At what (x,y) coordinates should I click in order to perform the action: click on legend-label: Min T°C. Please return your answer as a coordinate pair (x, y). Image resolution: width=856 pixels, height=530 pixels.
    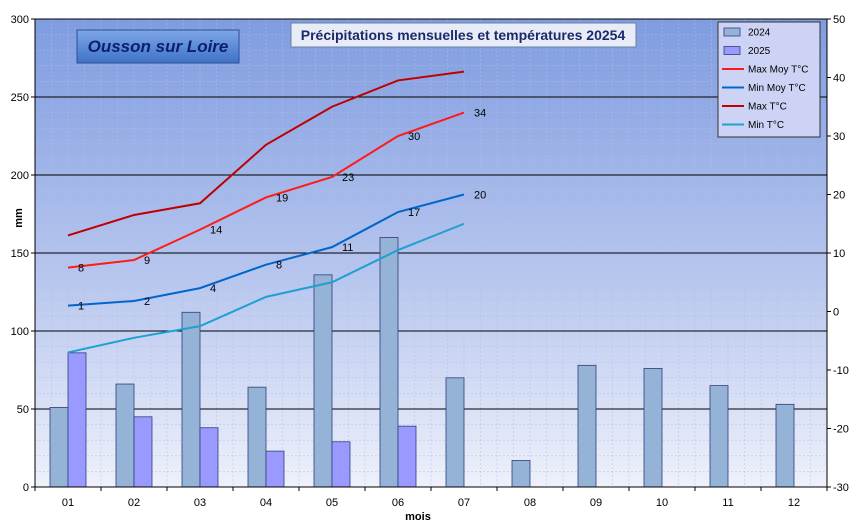
    Looking at the image, I should click on (766, 125).